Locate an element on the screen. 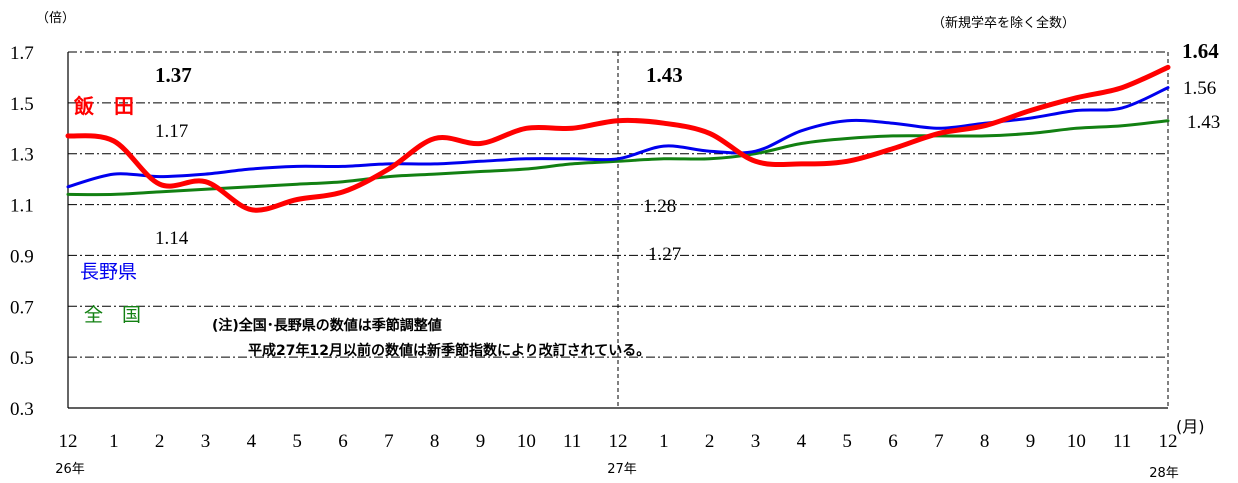  legend-label-0: 飯 田 is located at coordinates (103, 106).